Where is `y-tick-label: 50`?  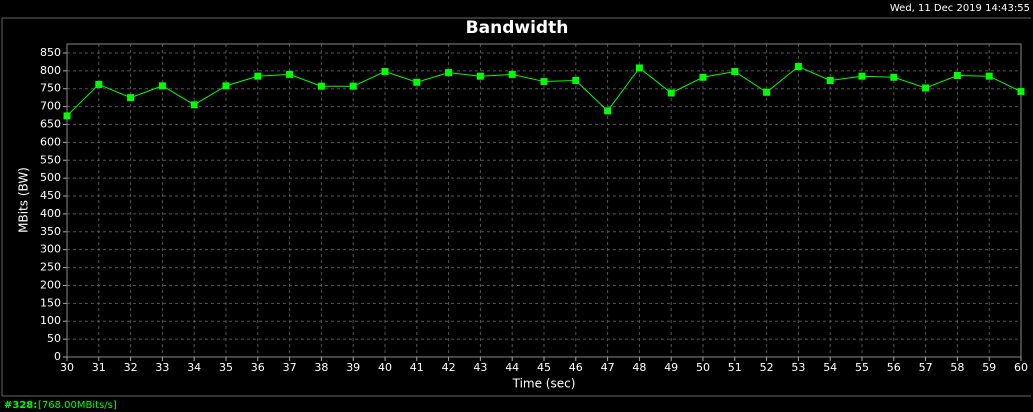 y-tick-label: 50 is located at coordinates (54, 338).